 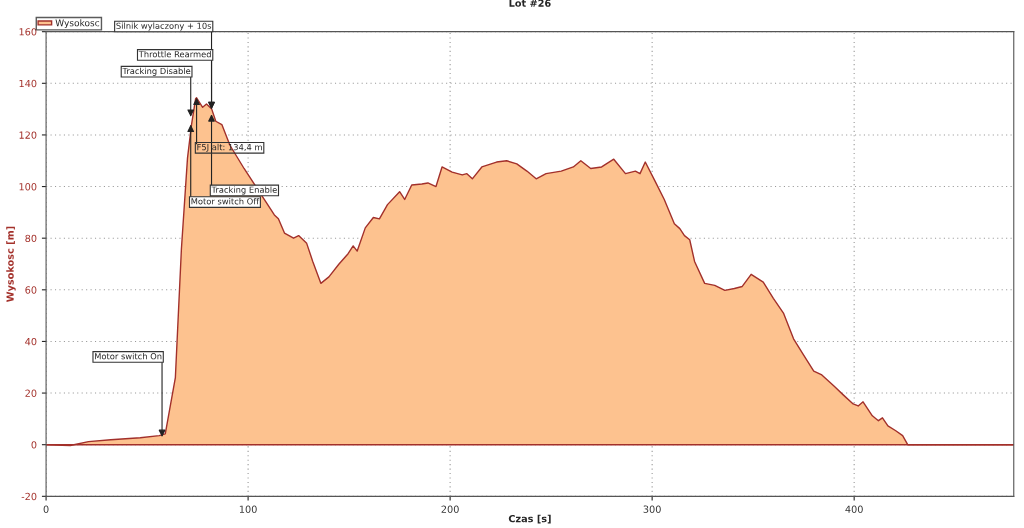 I want to click on legend-label: Wysokosc, so click(x=77, y=24).